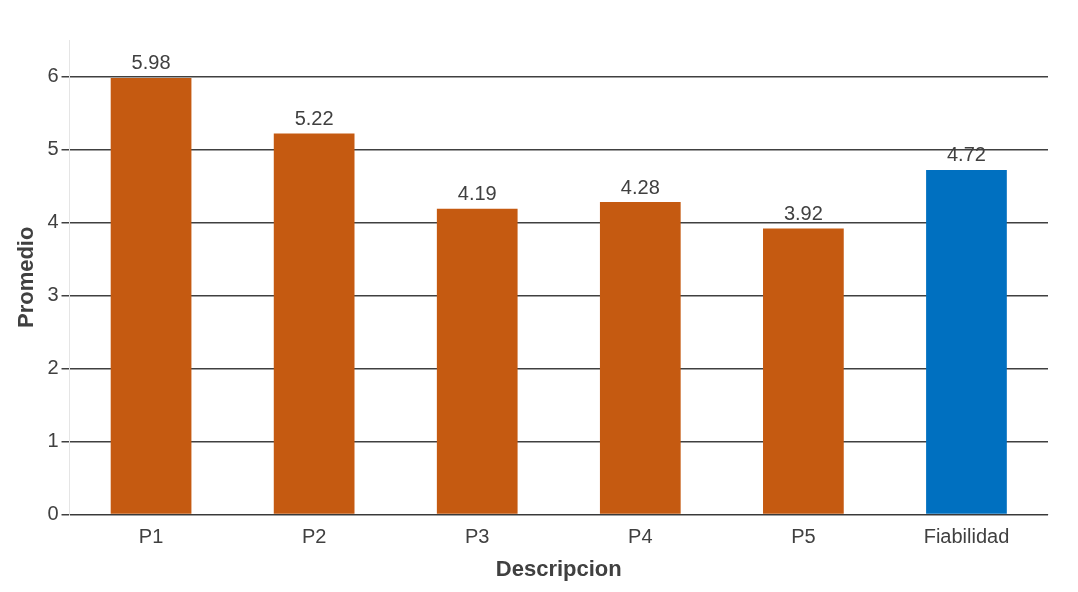  Describe the element at coordinates (803, 536) in the screenshot. I see `x-tick-label: P5` at that location.